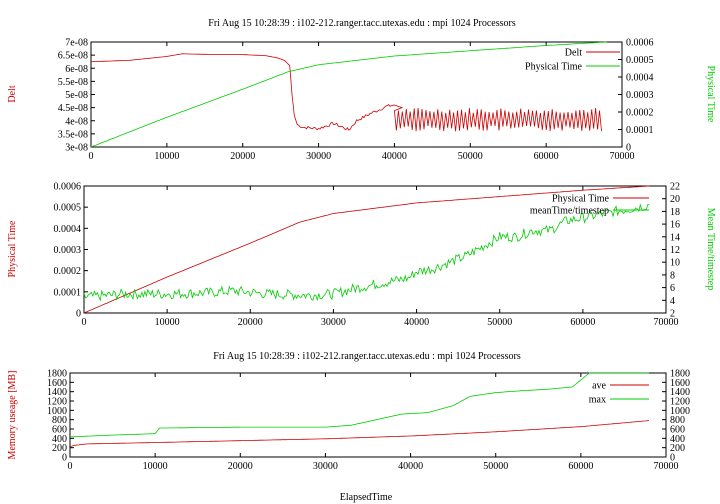 The height and width of the screenshot is (504, 720). I want to click on y1-tick-label: 5.5e-08, so click(73, 82).